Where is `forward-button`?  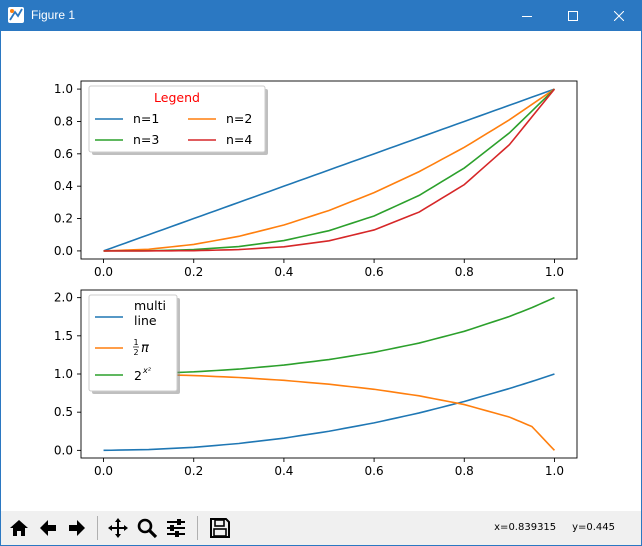 forward-button is located at coordinates (77, 528).